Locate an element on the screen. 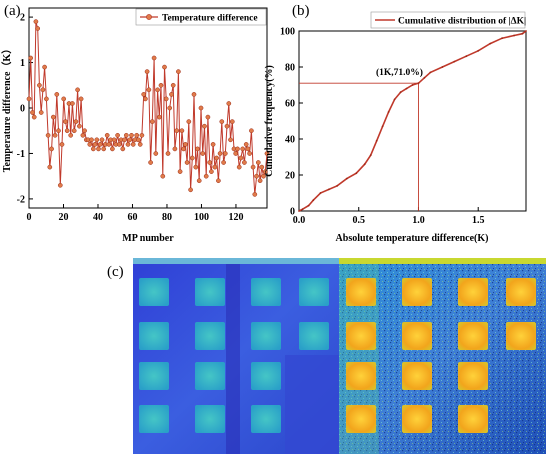  legend-box-b is located at coordinates (448, 20).